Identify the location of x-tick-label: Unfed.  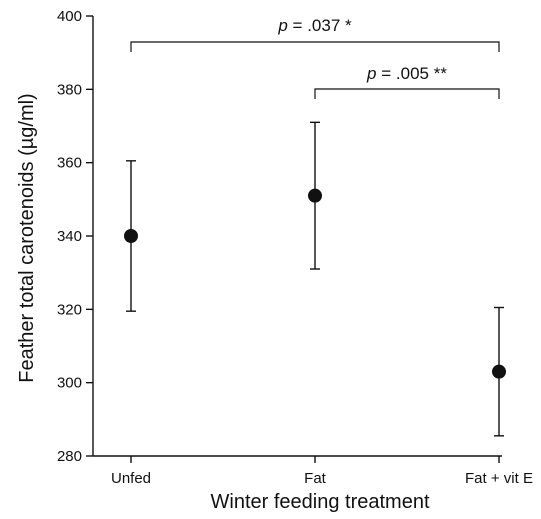
(131, 478).